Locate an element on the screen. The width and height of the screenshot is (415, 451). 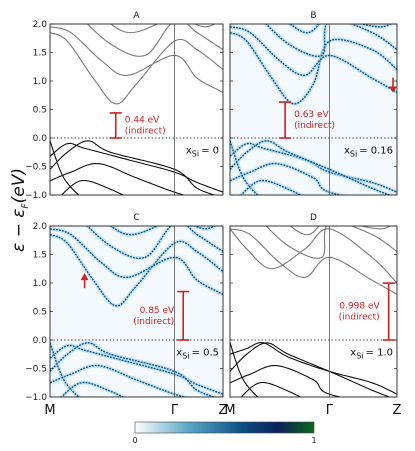
y-axis-label-unit: (eV) is located at coordinates (19, 185).